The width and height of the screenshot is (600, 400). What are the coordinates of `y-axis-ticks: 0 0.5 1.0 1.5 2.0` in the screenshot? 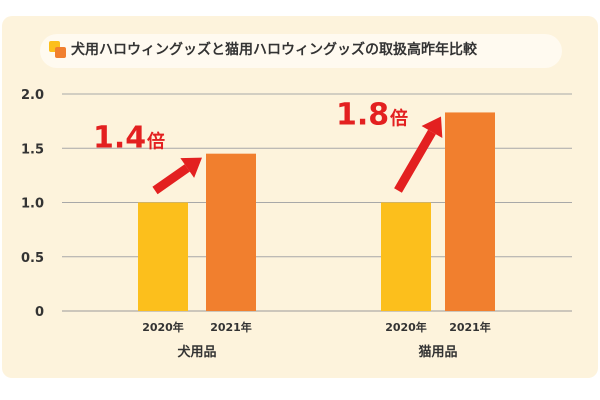 It's located at (32, 204).